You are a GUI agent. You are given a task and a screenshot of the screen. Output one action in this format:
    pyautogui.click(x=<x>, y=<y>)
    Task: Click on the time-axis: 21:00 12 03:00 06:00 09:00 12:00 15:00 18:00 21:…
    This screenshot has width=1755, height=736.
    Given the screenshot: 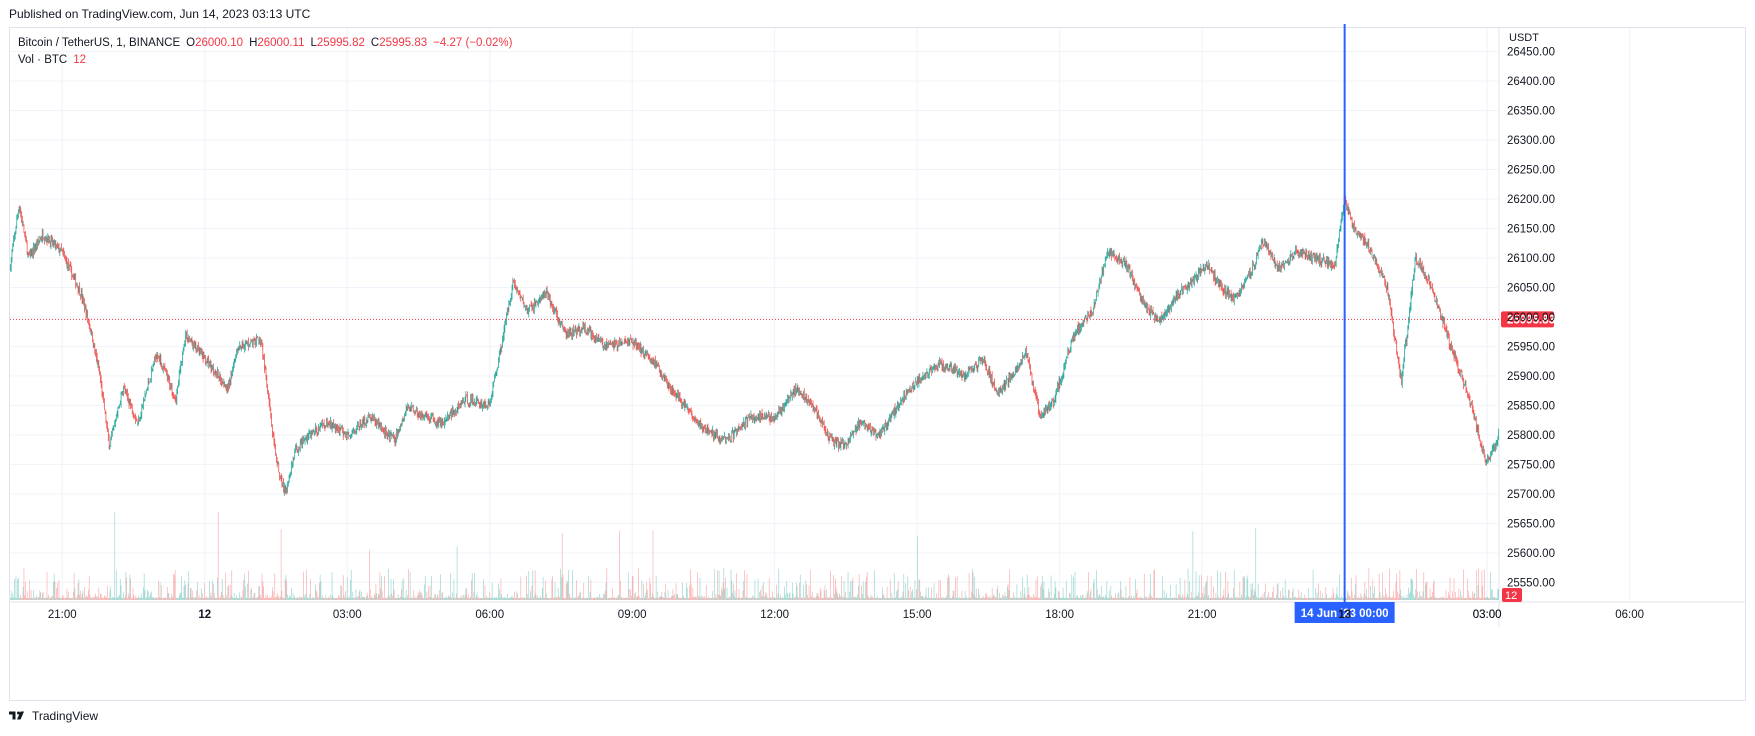 What is the action you would take?
    pyautogui.click(x=901, y=615)
    